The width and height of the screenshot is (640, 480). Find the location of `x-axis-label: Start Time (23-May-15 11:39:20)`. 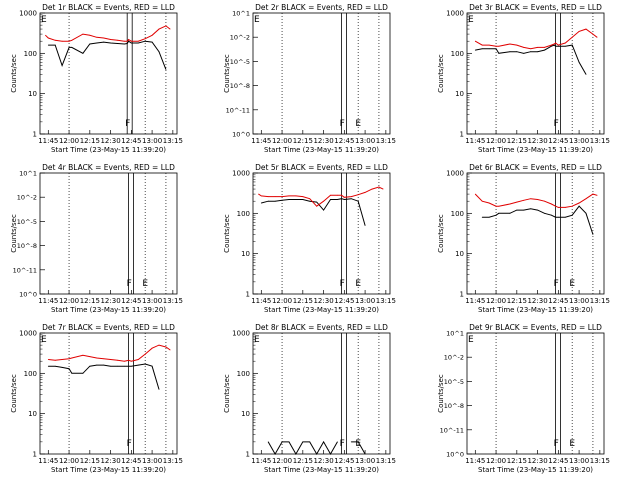

x-axis-label: Start Time (23-May-15 11:39:20) is located at coordinates (108, 150).